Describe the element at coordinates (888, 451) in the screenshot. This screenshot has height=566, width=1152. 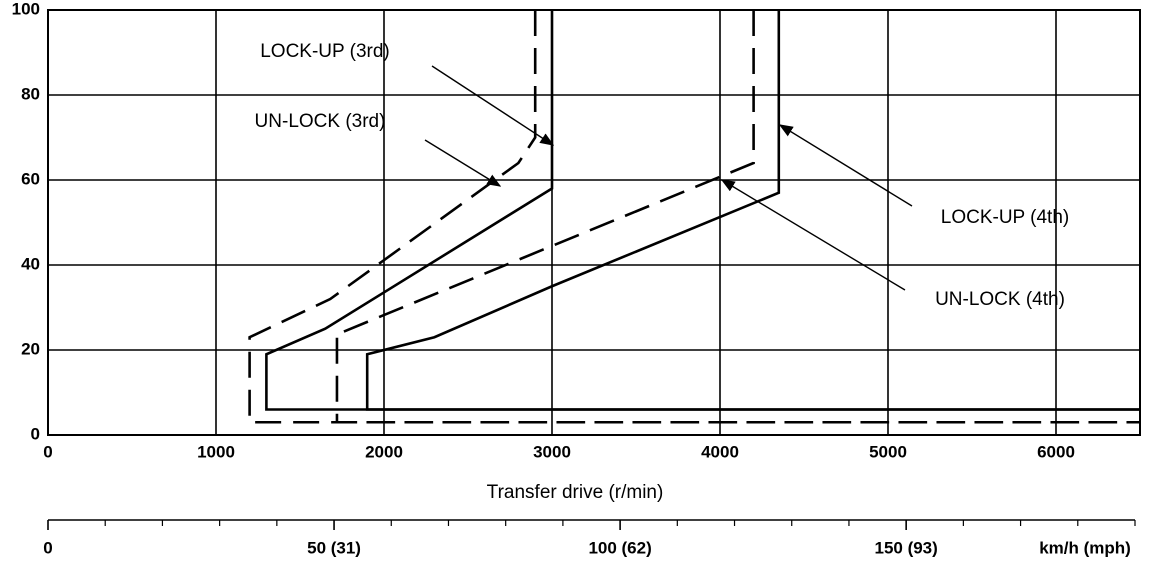
I see `x-tick-label: 5000` at that location.